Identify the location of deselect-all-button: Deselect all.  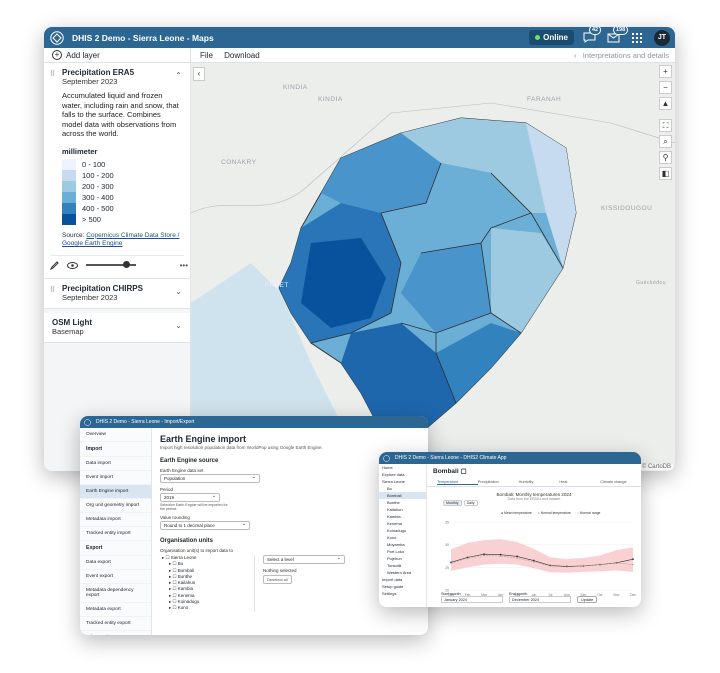
(277, 579).